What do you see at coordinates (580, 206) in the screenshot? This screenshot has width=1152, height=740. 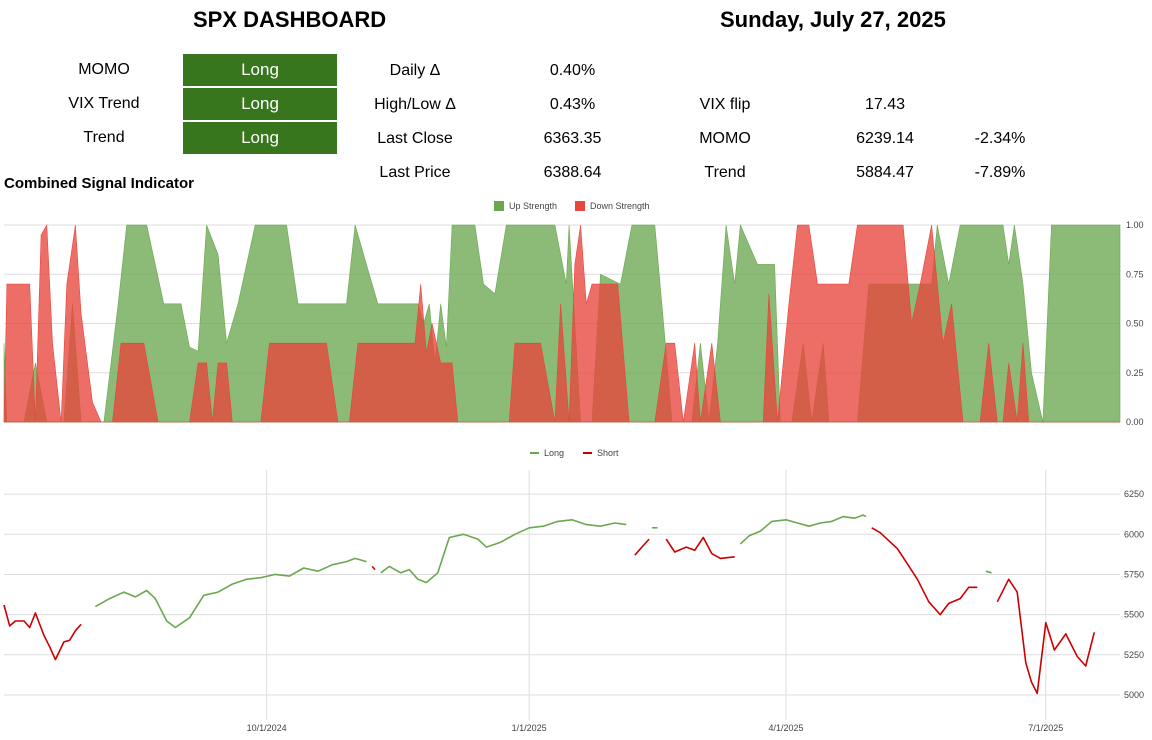 I see `legend-swatch-down` at bounding box center [580, 206].